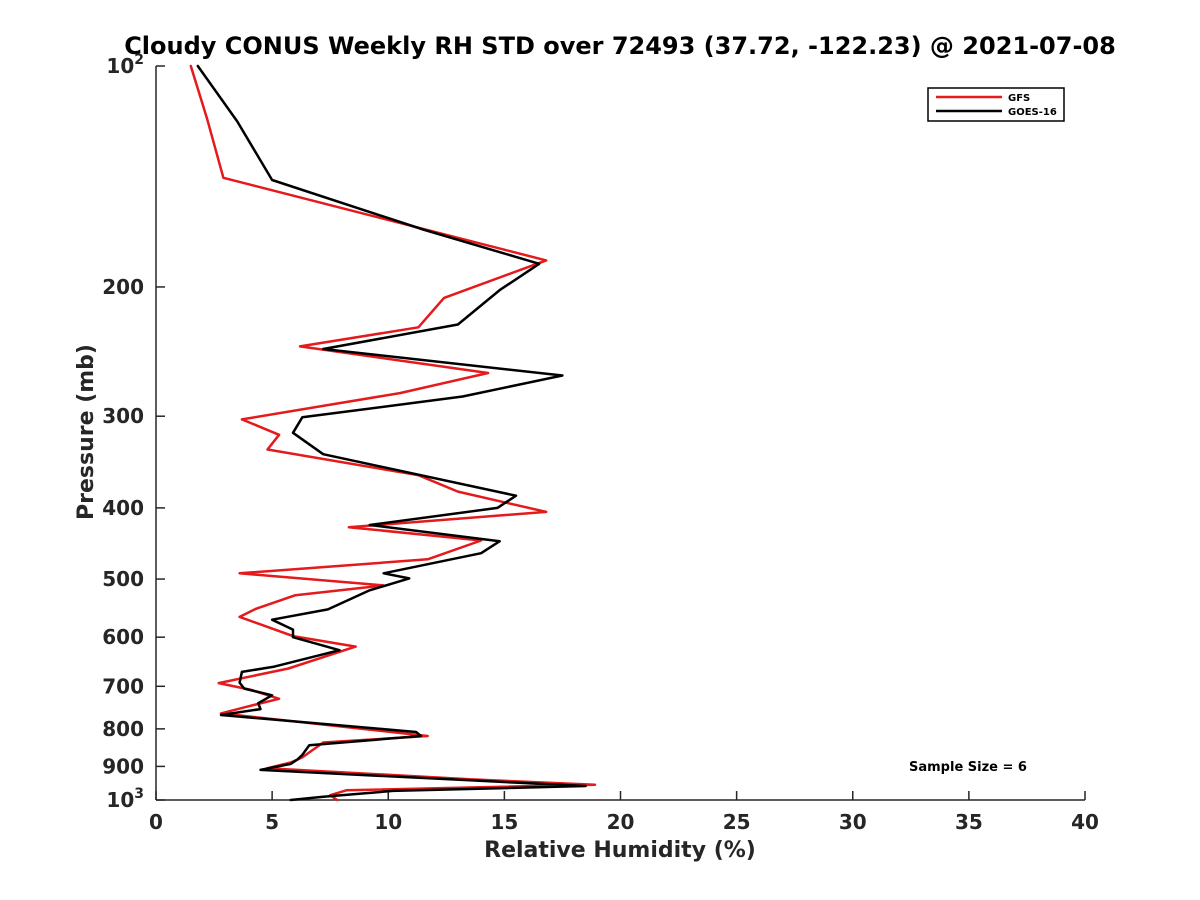 The width and height of the screenshot is (1200, 900). Describe the element at coordinates (123, 508) in the screenshot. I see `y-tick-label: 400` at that location.